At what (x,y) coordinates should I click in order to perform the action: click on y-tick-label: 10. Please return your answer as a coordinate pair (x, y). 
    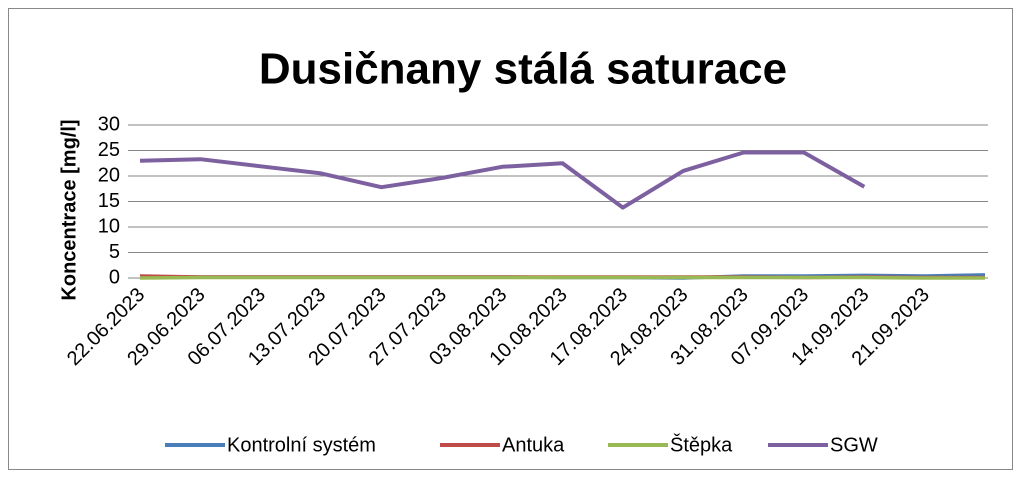
    Looking at the image, I should click on (109, 226).